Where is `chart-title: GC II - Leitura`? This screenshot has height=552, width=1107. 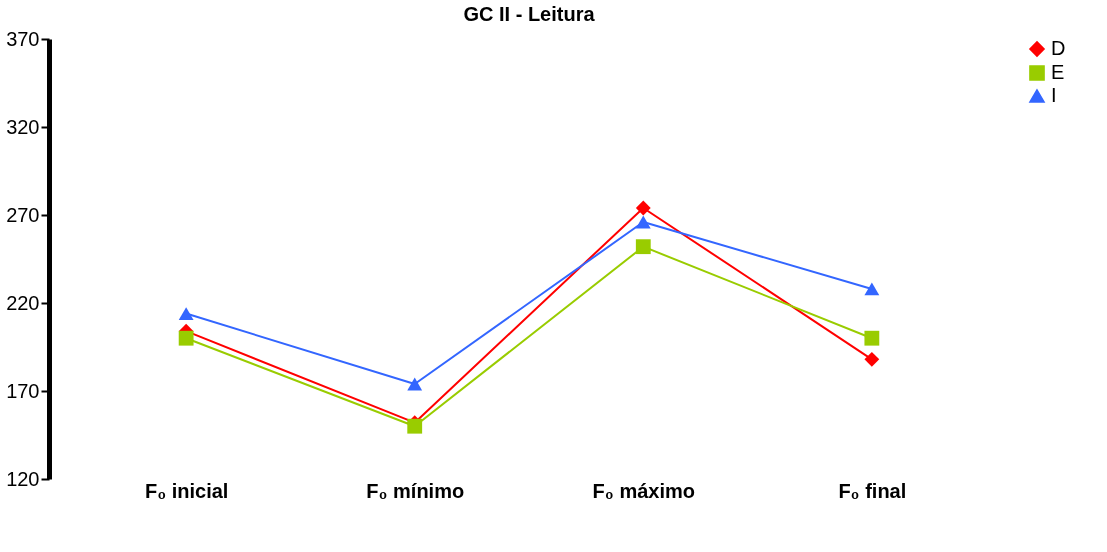
chart-title: GC II - Leitura is located at coordinates (529, 14).